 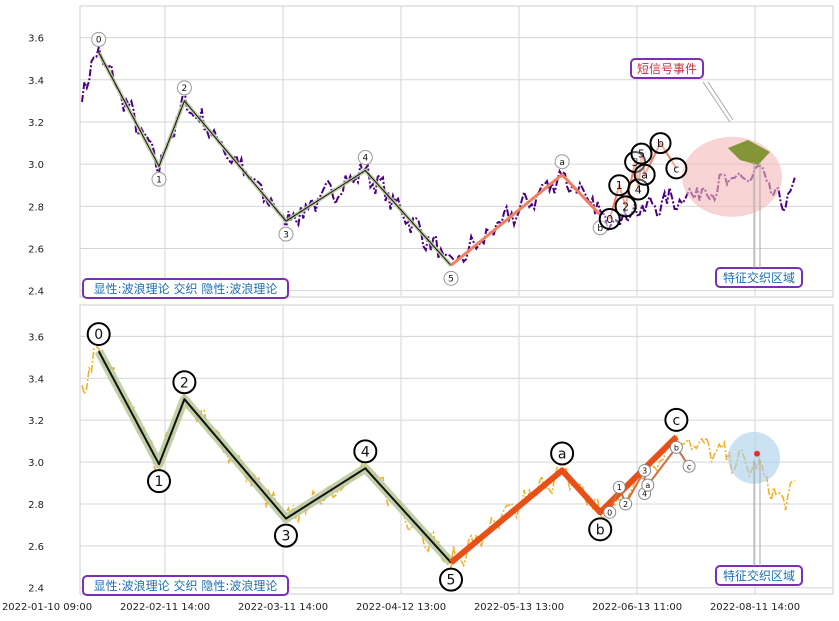 I want to click on small-wave-label: a, so click(x=644, y=174).